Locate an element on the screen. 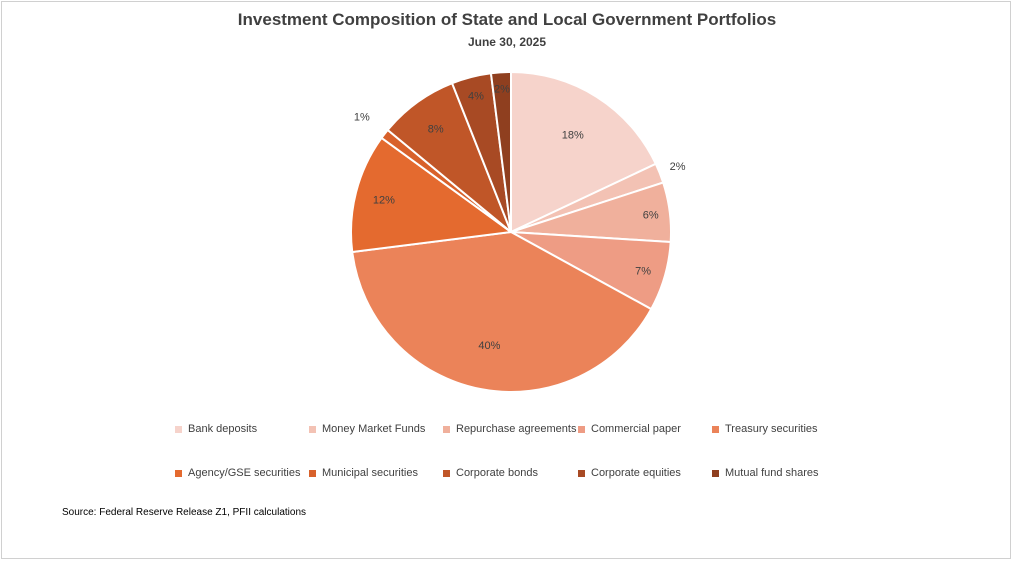 Image resolution: width=1014 pixels, height=562 pixels. pie-slice-bank-deposits is located at coordinates (584, 152).